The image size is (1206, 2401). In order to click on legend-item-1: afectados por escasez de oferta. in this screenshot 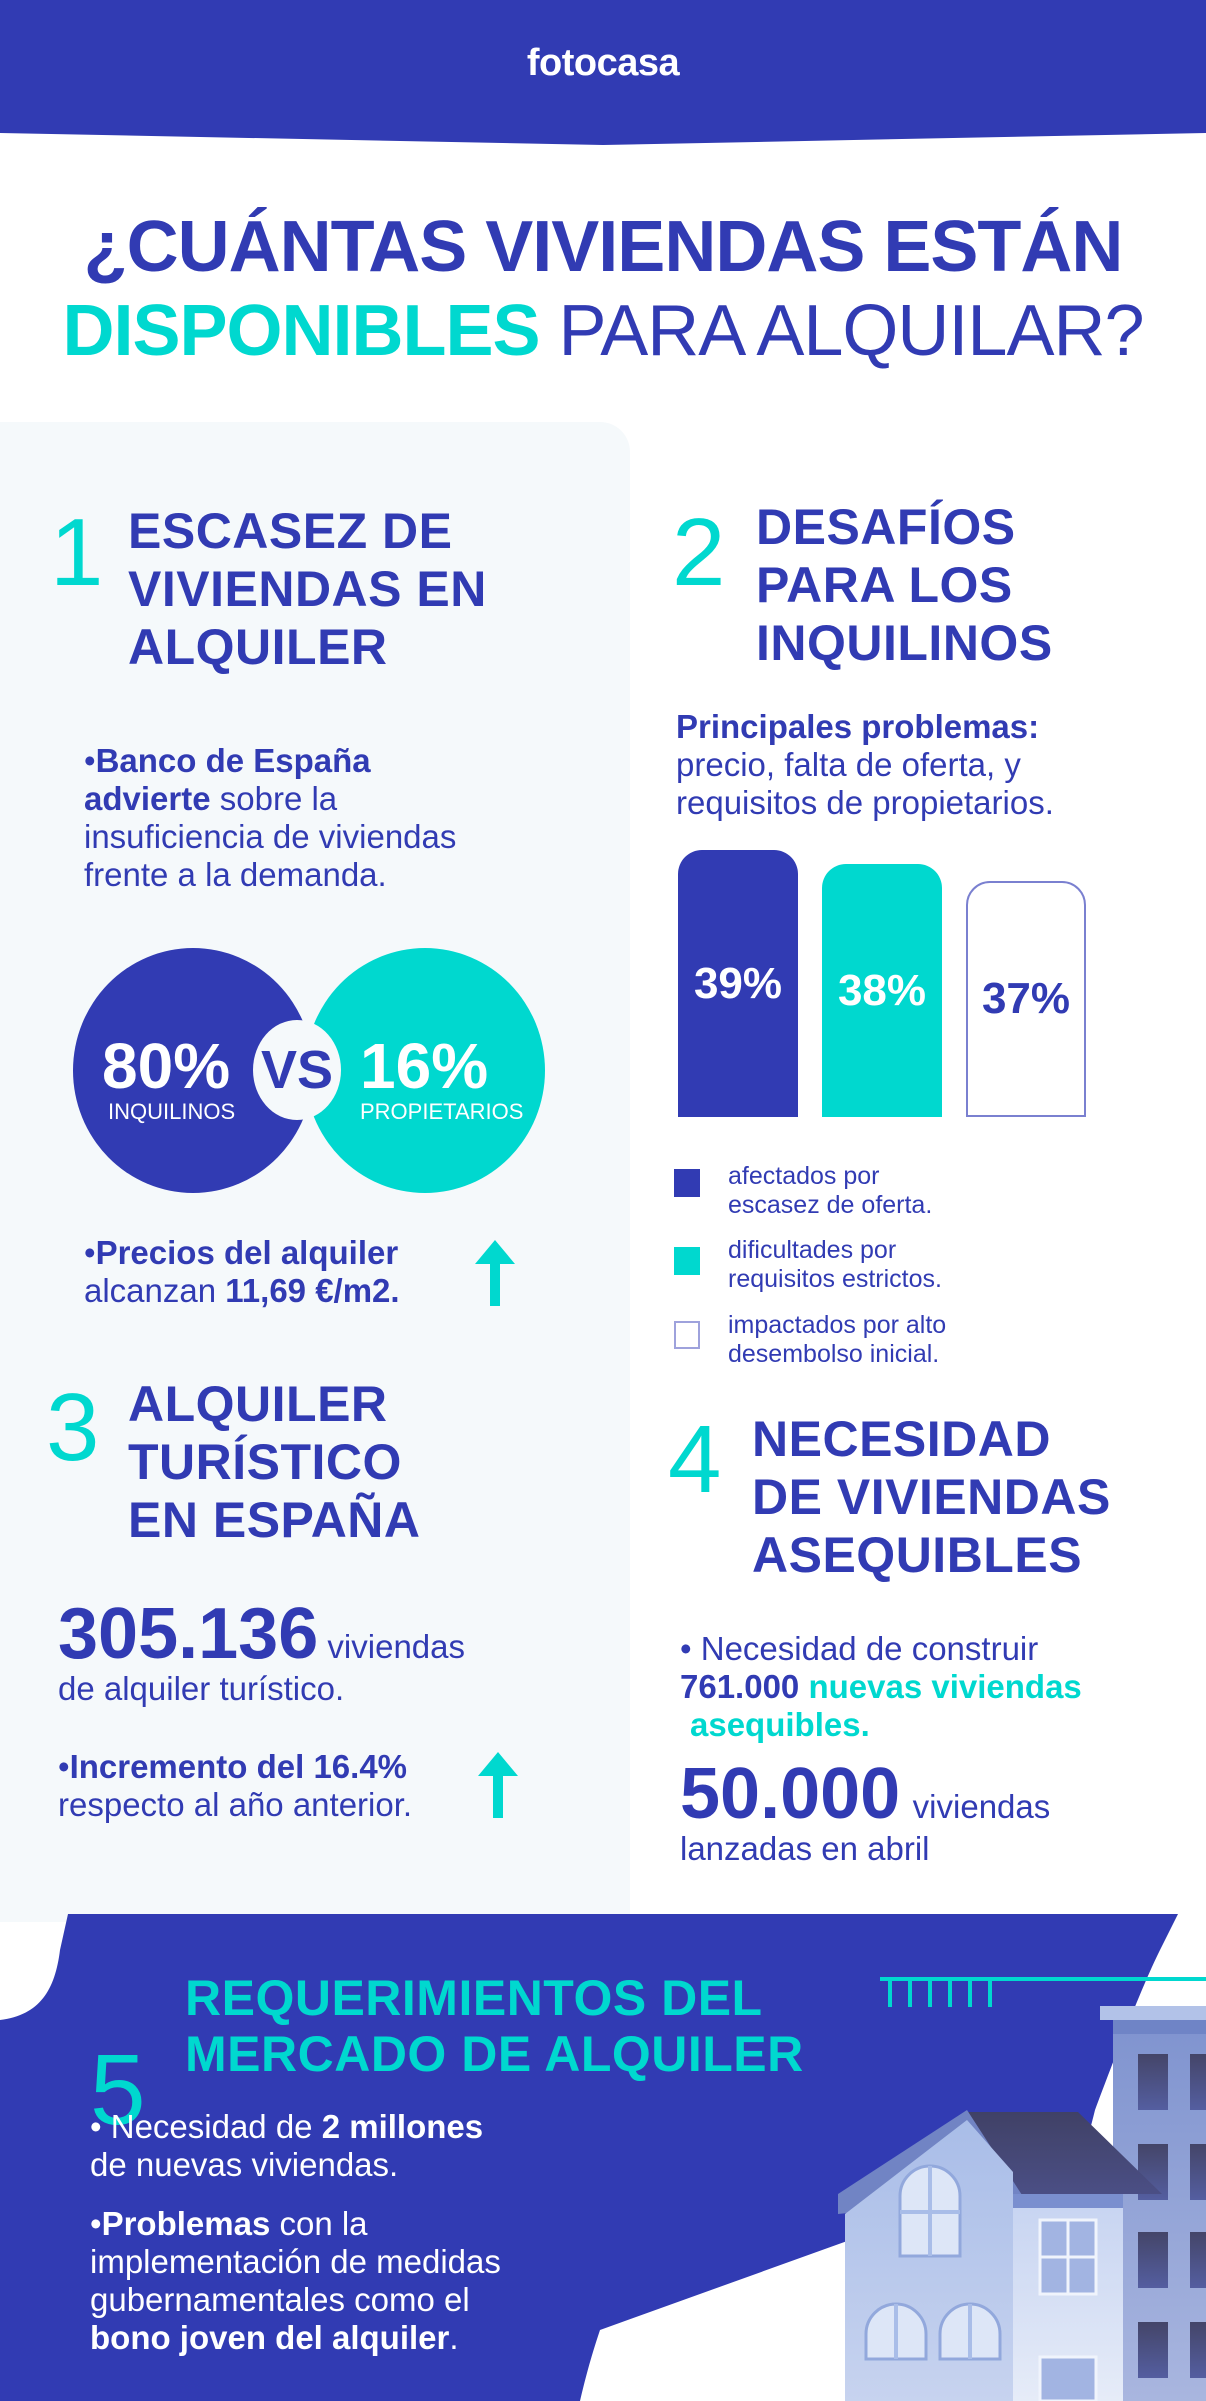, I will do `click(830, 1191)`.